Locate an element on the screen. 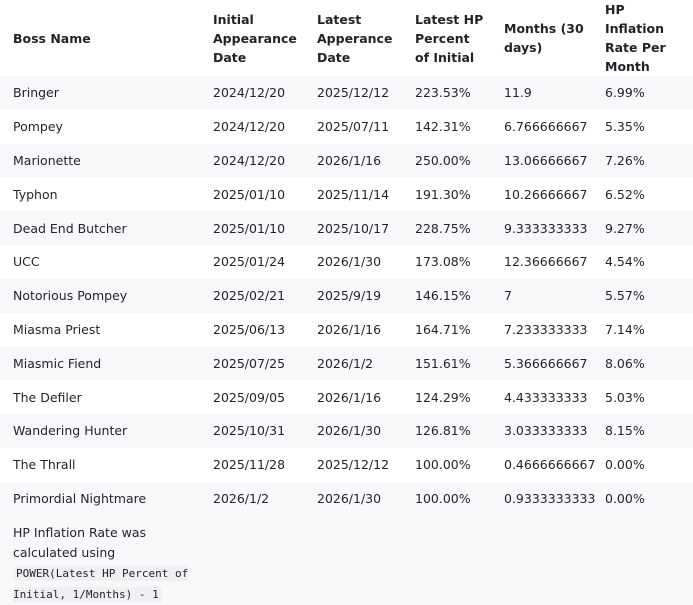  table-cell: 2025/10/31 is located at coordinates (249, 431).